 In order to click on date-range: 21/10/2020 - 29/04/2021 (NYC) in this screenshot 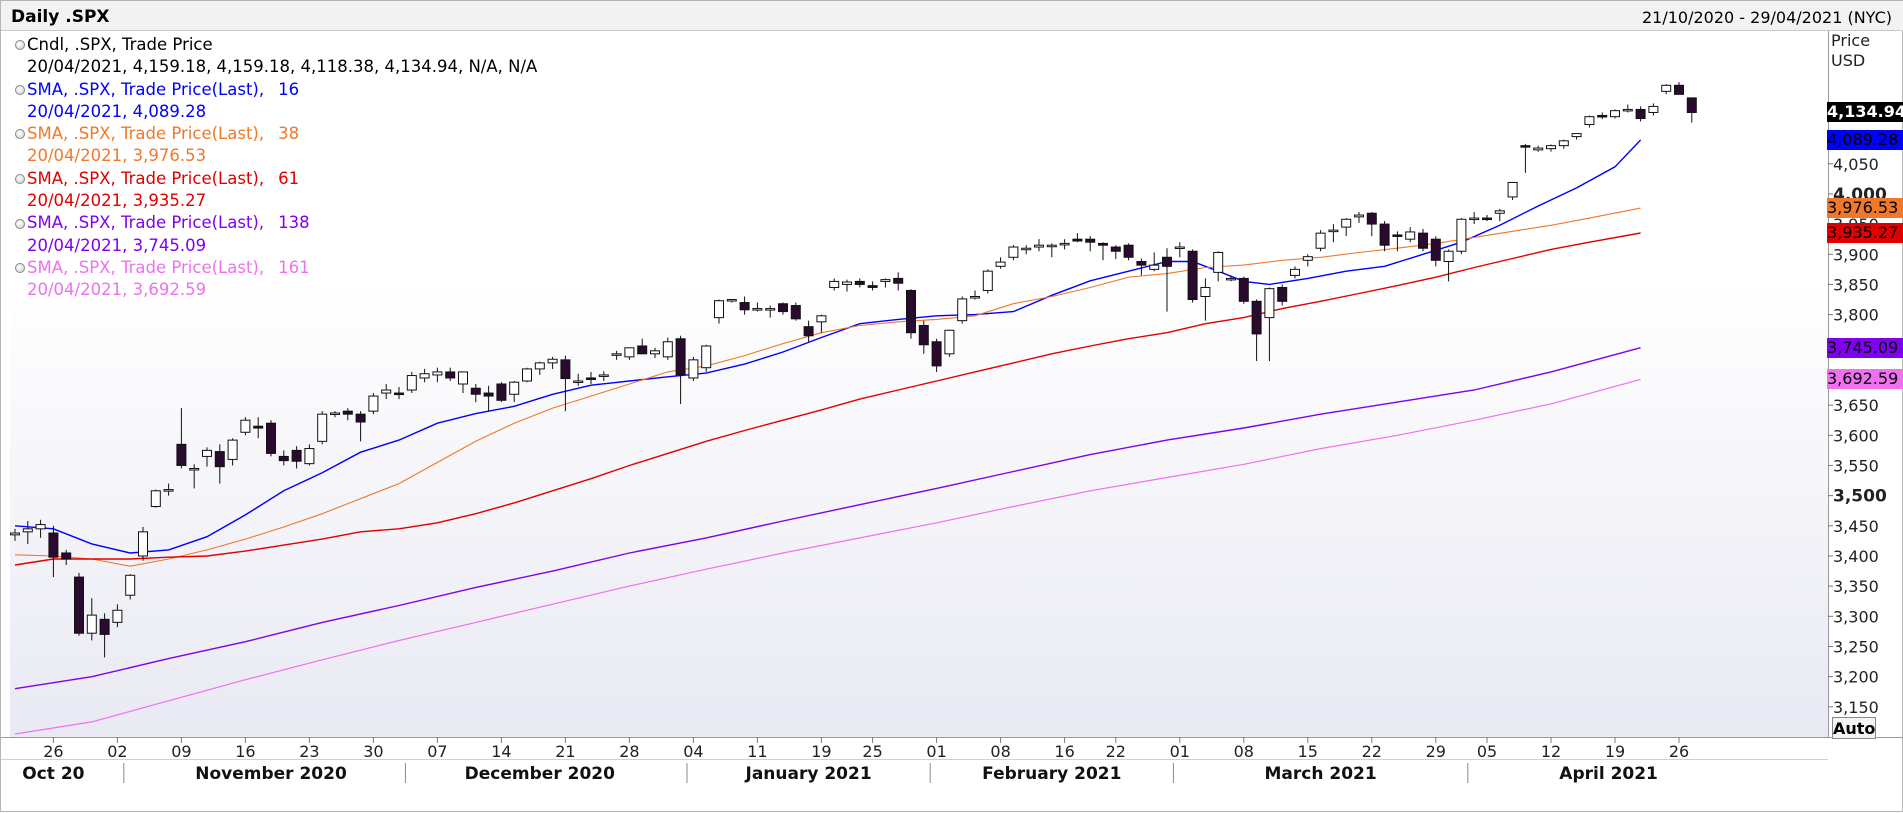, I will do `click(1767, 17)`.